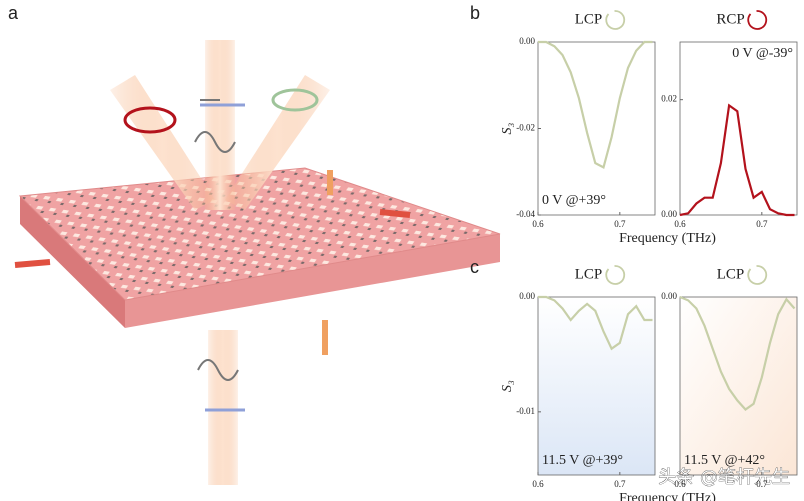 The width and height of the screenshot is (804, 501). I want to click on panel-label: c, so click(474, 267).